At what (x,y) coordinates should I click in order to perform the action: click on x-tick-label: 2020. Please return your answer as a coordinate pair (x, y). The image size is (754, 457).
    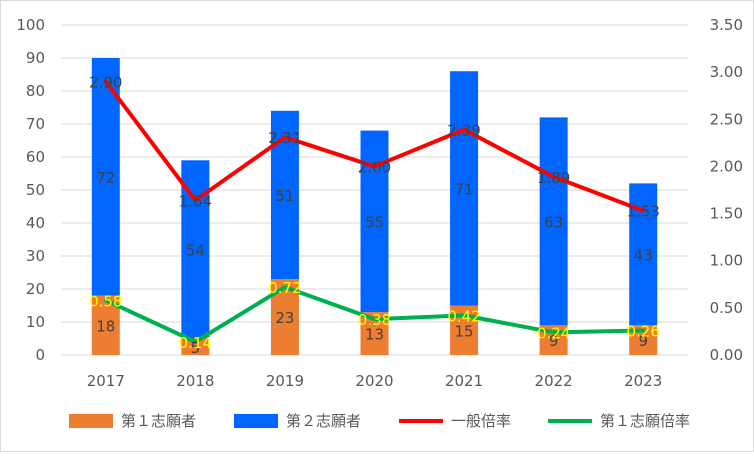
    Looking at the image, I should click on (374, 381).